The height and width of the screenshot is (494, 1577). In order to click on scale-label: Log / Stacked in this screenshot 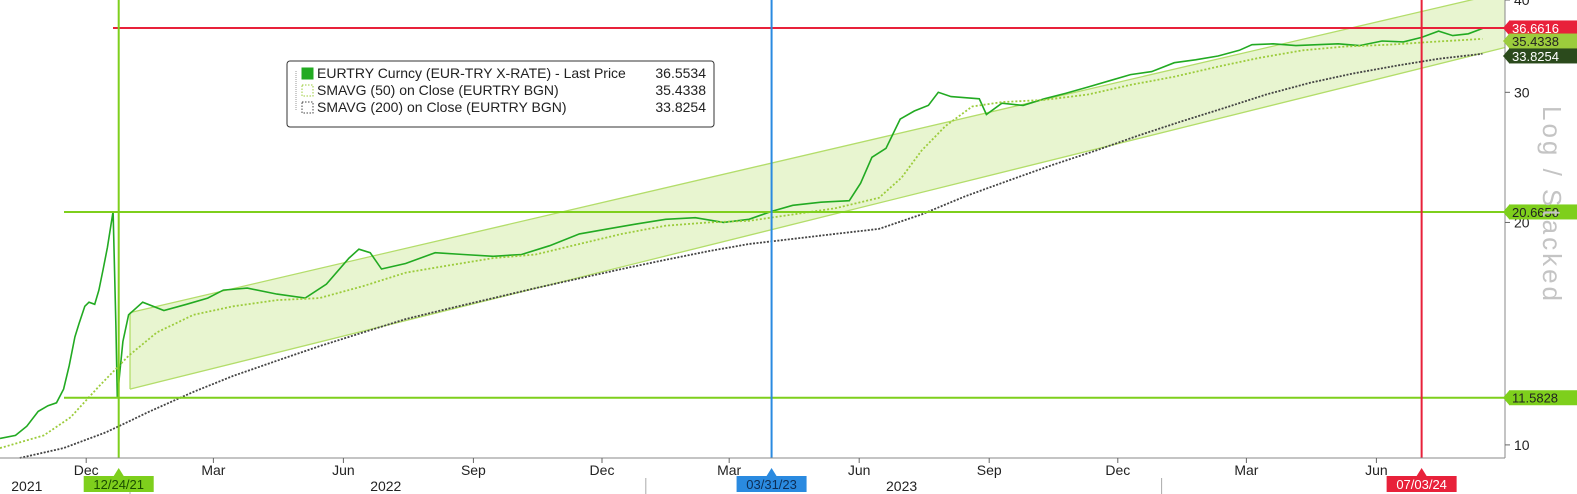, I will do `click(1552, 205)`.